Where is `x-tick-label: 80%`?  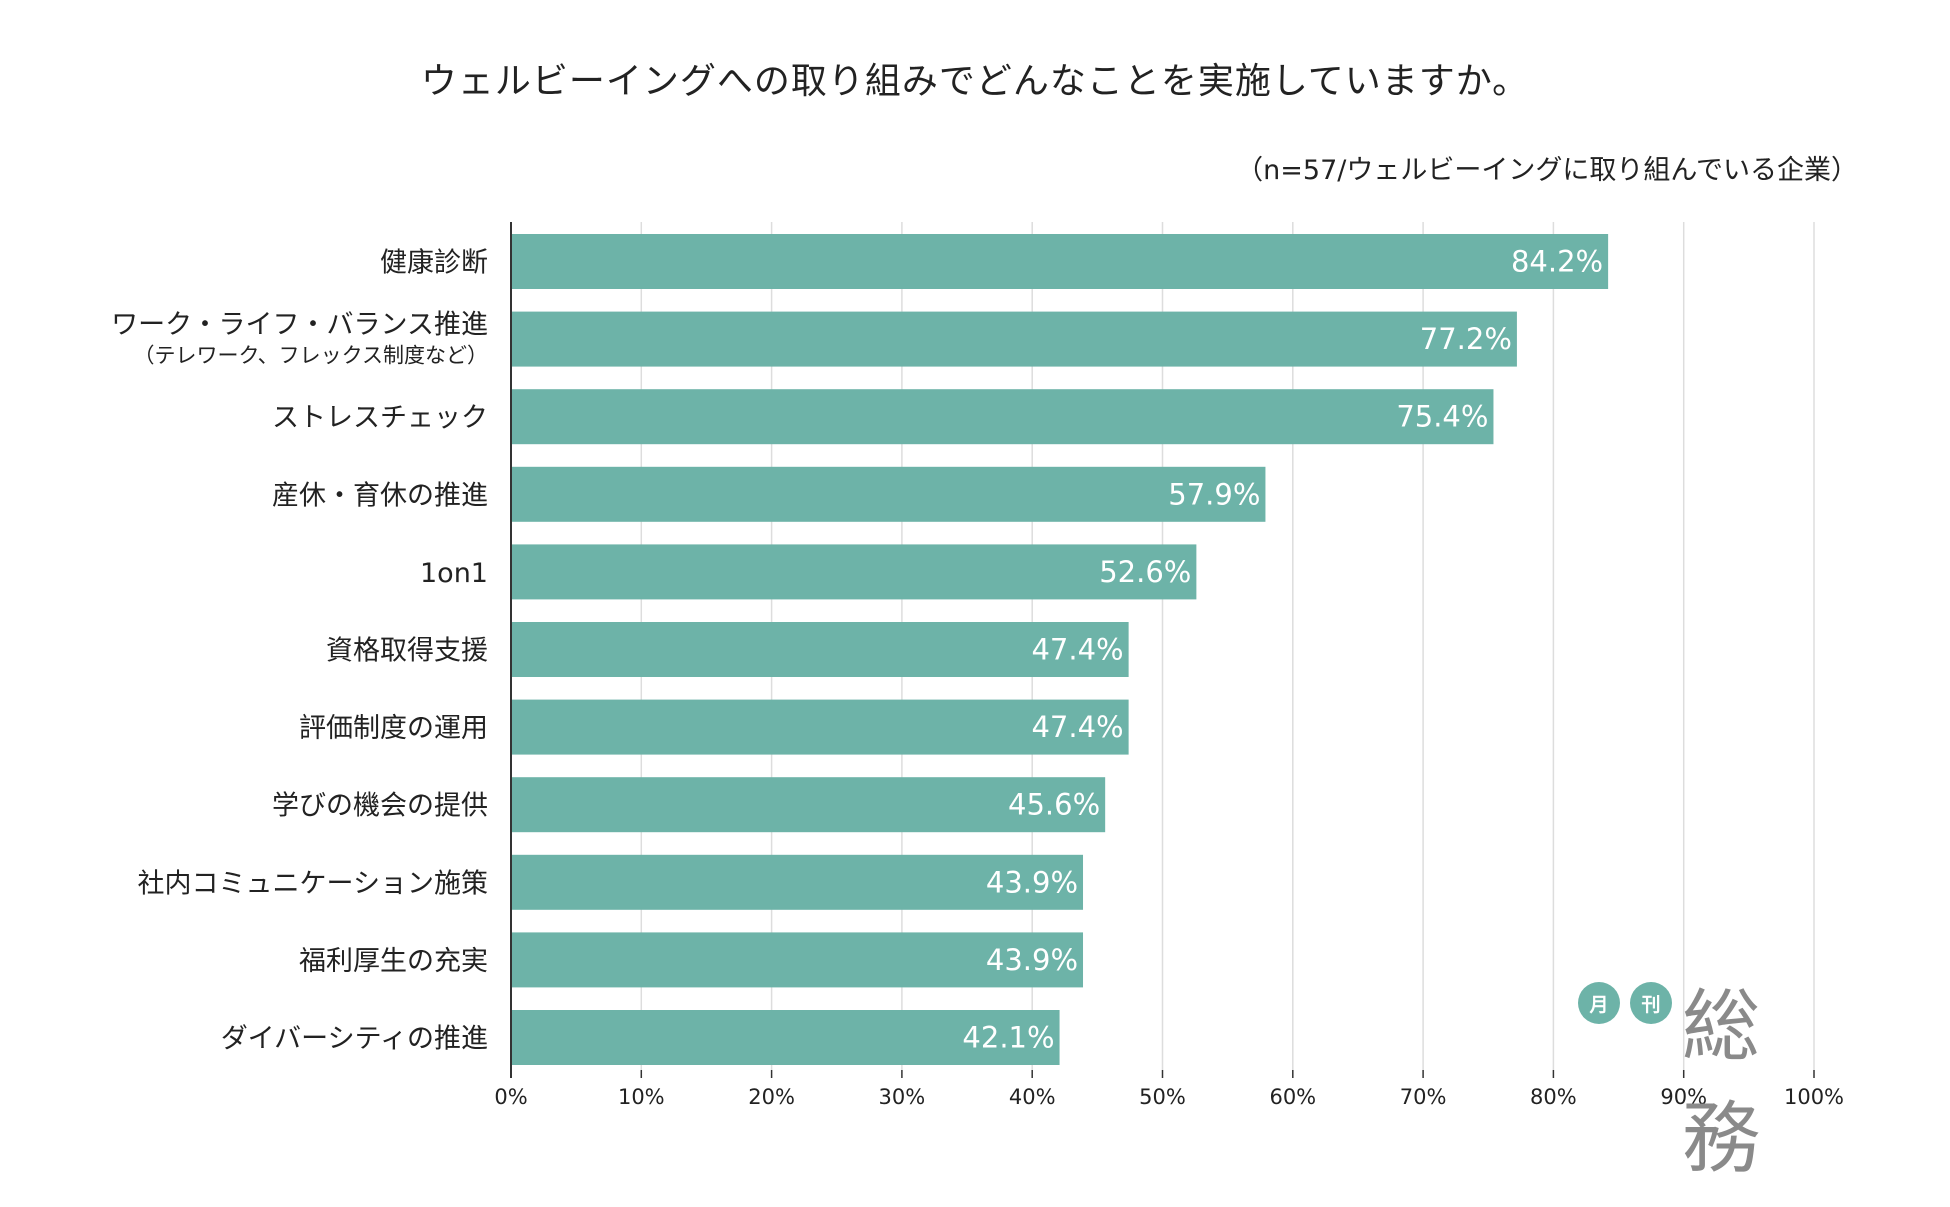
x-tick-label: 80% is located at coordinates (1553, 1097).